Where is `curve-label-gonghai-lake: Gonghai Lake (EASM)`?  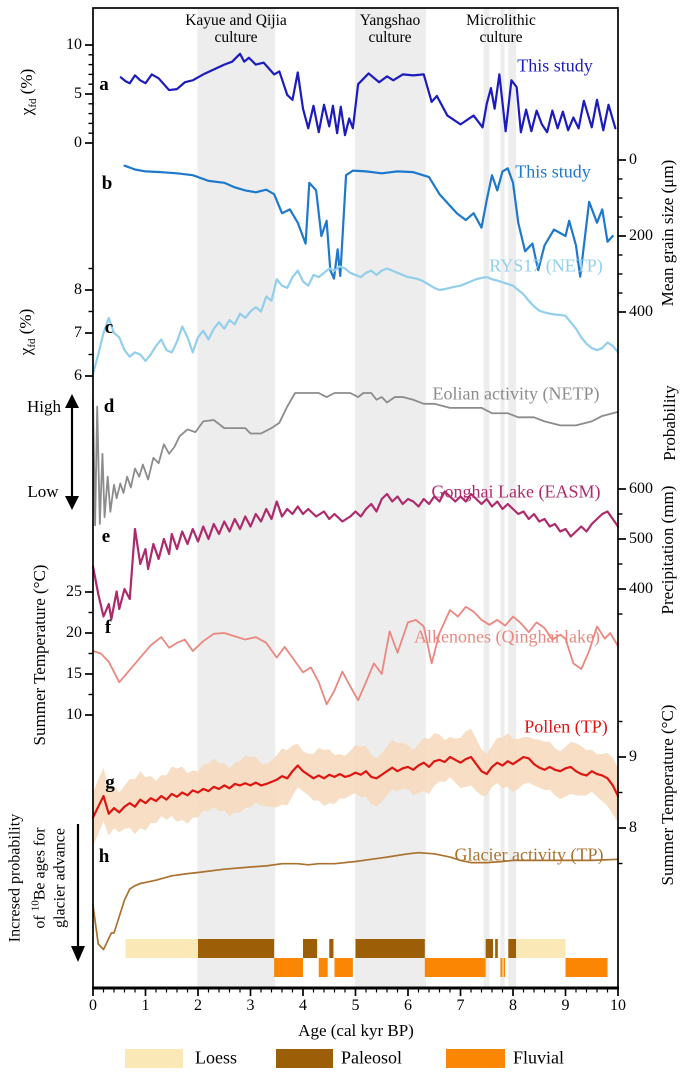
curve-label-gonghai-lake: Gonghai Lake (EASM) is located at coordinates (516, 491).